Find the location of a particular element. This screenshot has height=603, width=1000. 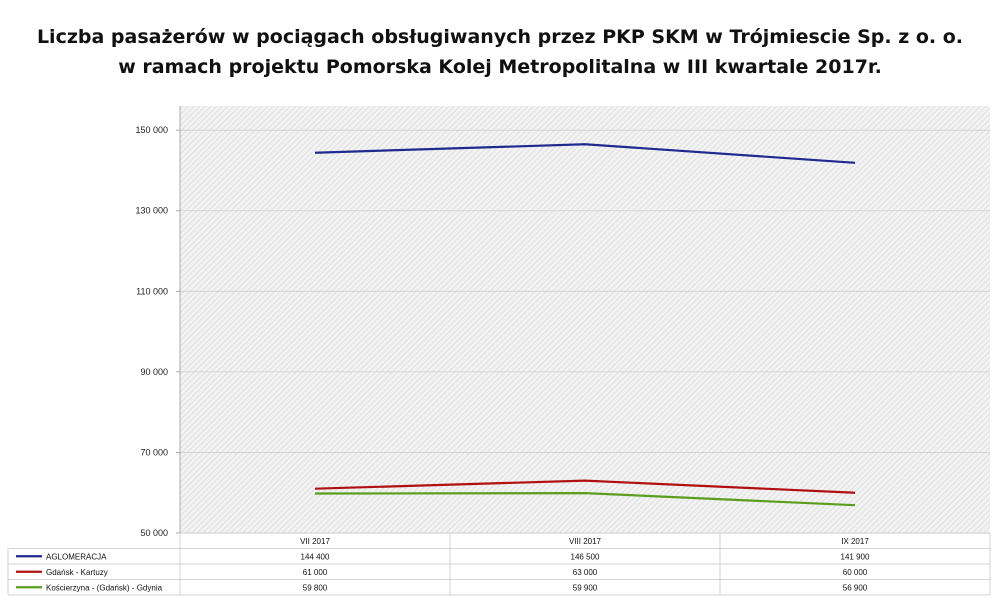

legend-label-1: AGLOMERACJA is located at coordinates (76, 556).